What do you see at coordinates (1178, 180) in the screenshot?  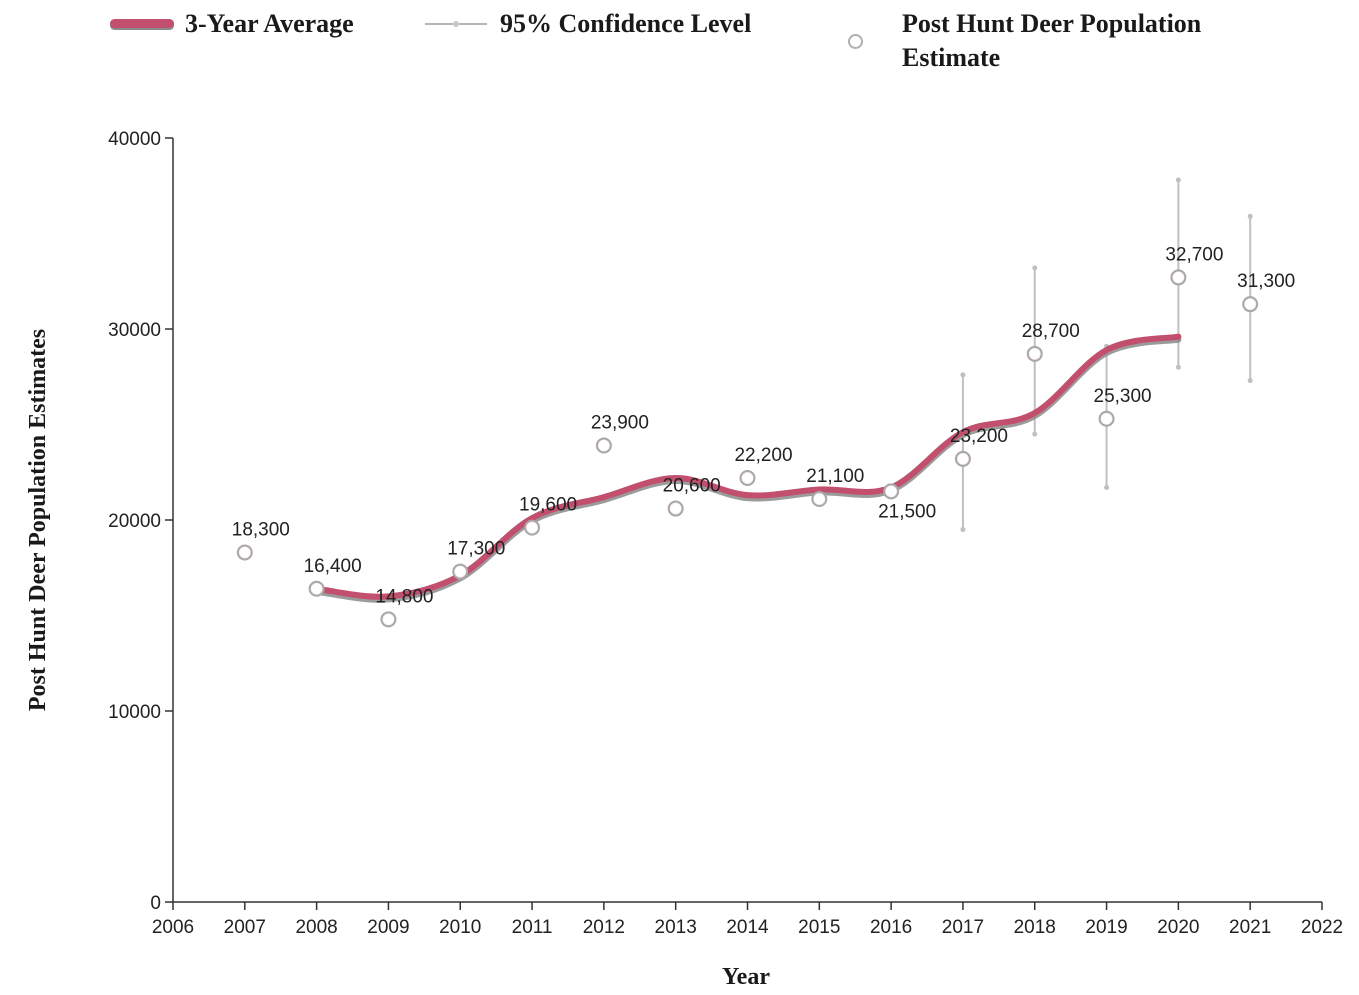 I see `ci-cap-high-2020` at bounding box center [1178, 180].